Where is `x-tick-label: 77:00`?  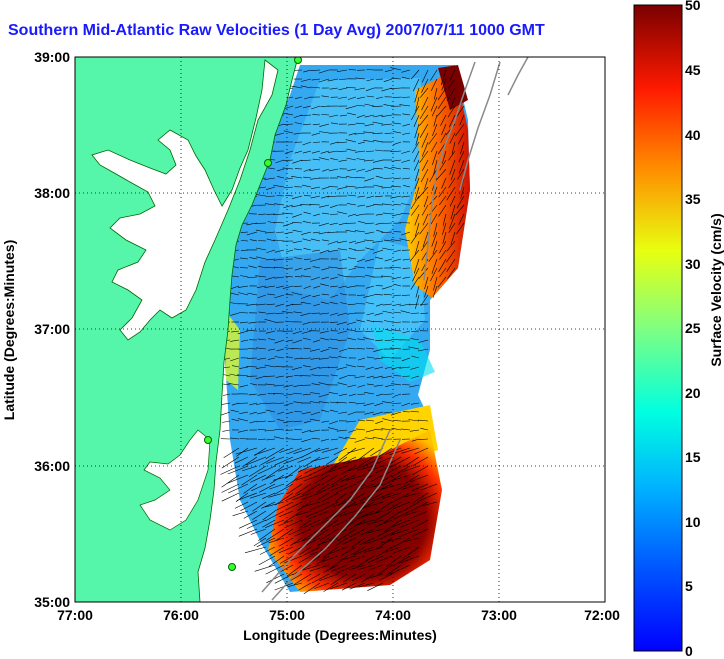 x-tick-label: 77:00 is located at coordinates (75, 615).